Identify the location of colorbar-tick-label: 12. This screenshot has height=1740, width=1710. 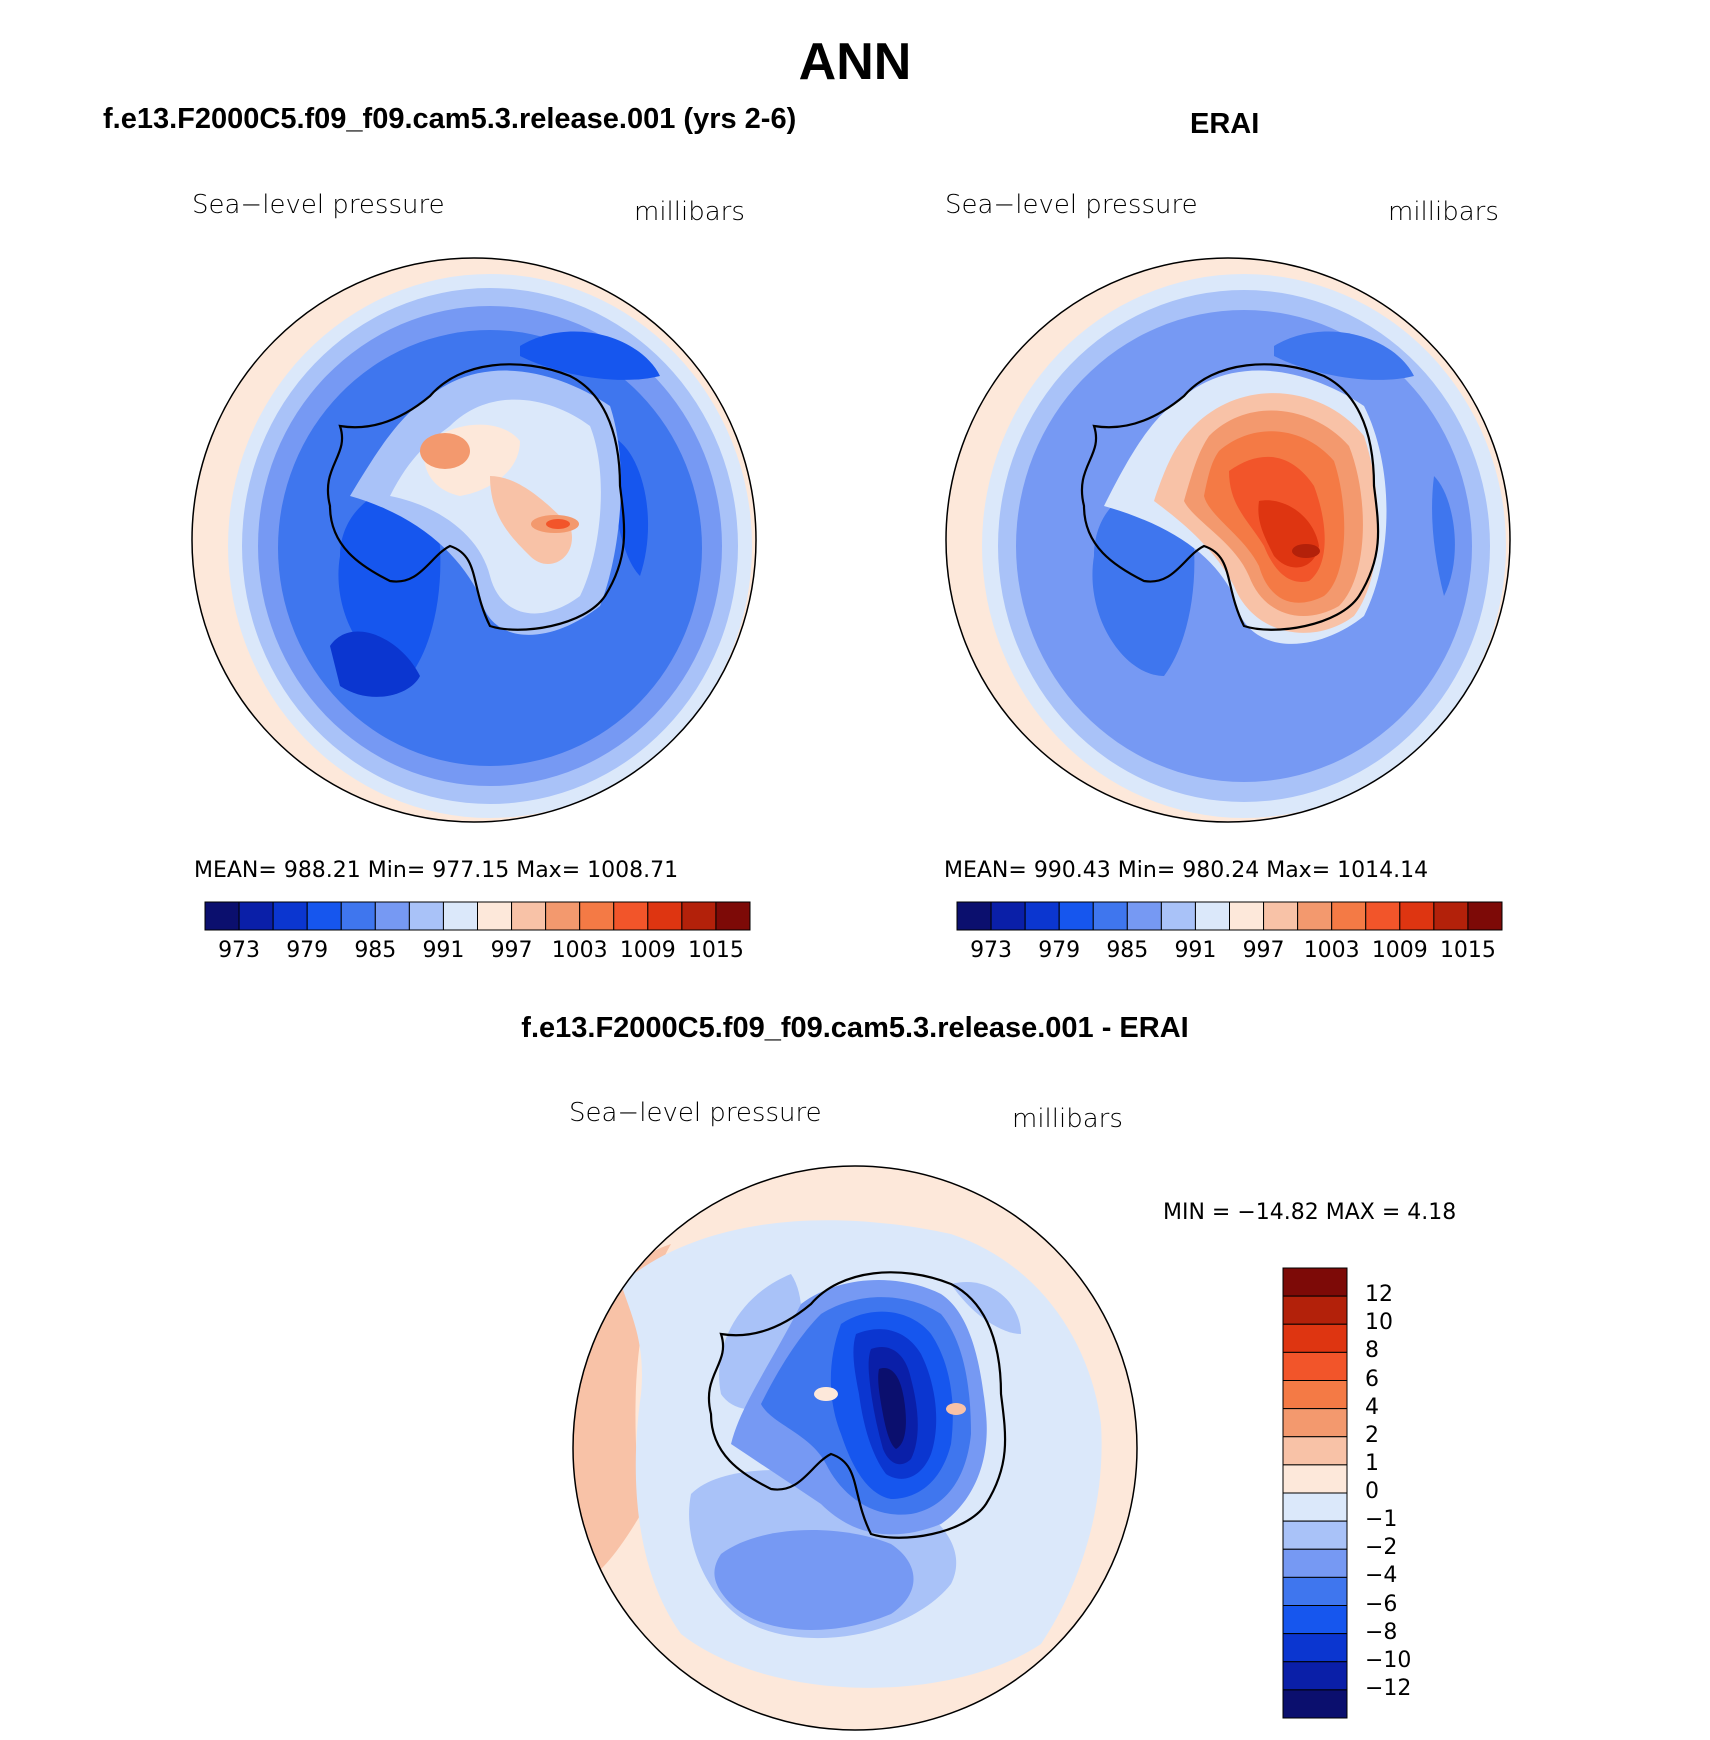
(1379, 1295).